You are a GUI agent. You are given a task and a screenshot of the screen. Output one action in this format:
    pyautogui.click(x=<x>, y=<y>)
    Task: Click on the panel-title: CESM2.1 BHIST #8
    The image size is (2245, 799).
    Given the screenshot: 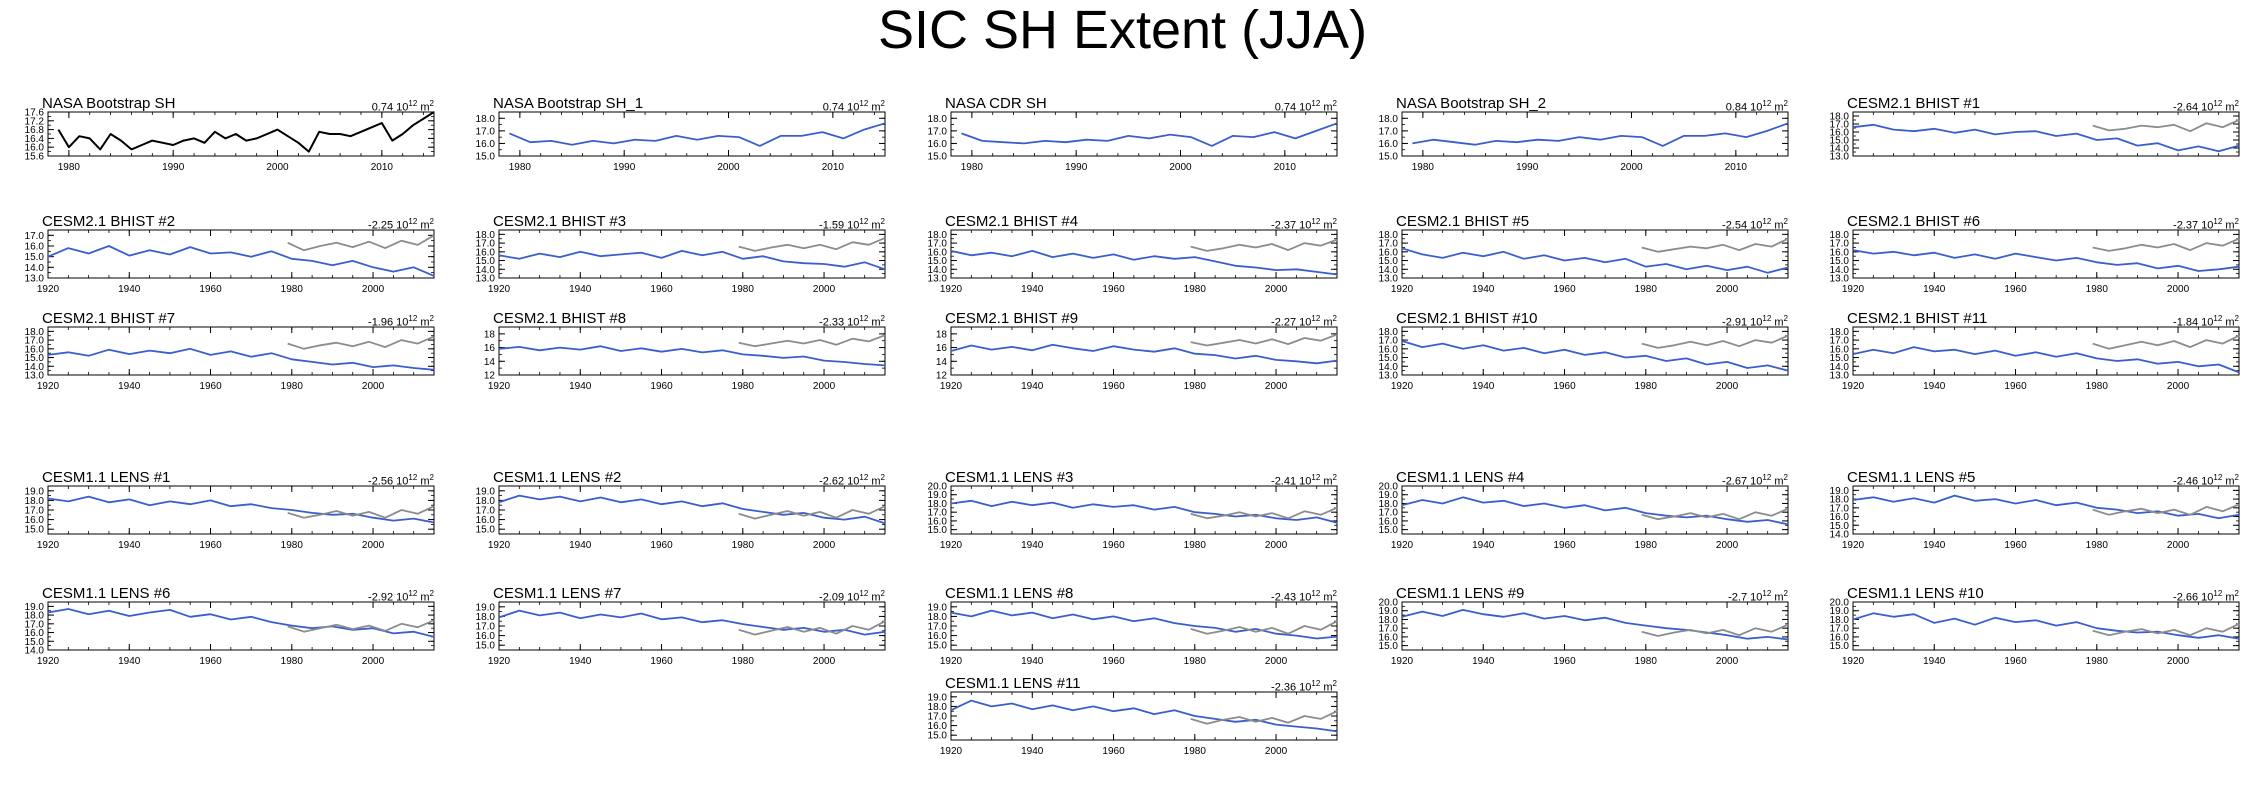 What is the action you would take?
    pyautogui.click(x=560, y=318)
    